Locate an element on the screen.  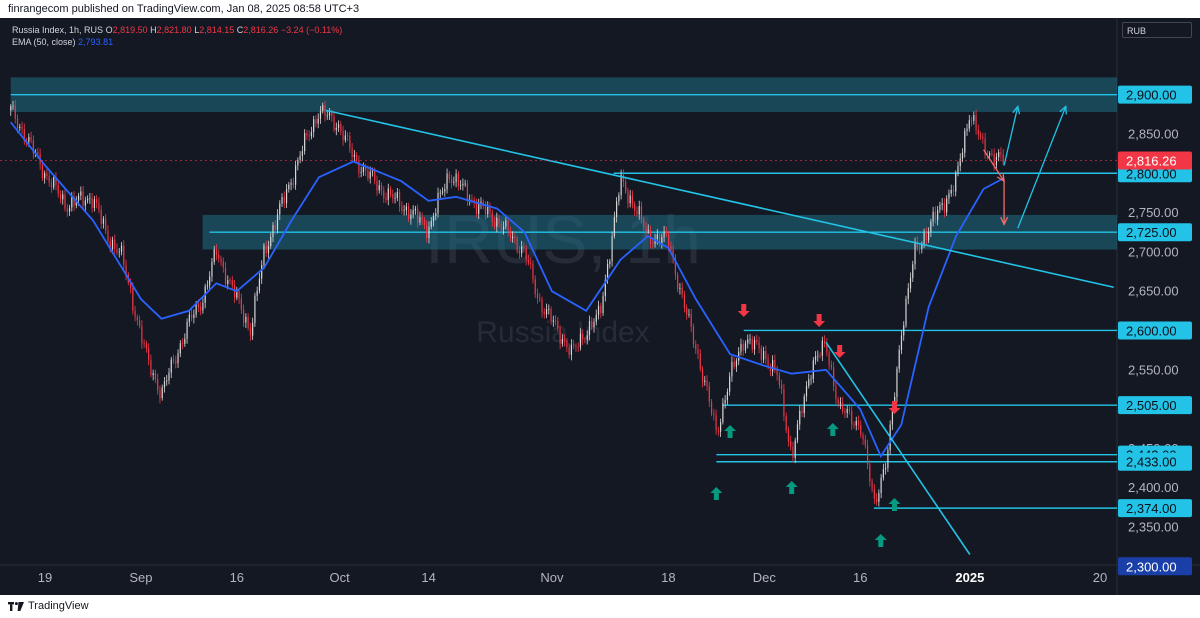
legend-close-value: 2,816.26 is located at coordinates (261, 30).